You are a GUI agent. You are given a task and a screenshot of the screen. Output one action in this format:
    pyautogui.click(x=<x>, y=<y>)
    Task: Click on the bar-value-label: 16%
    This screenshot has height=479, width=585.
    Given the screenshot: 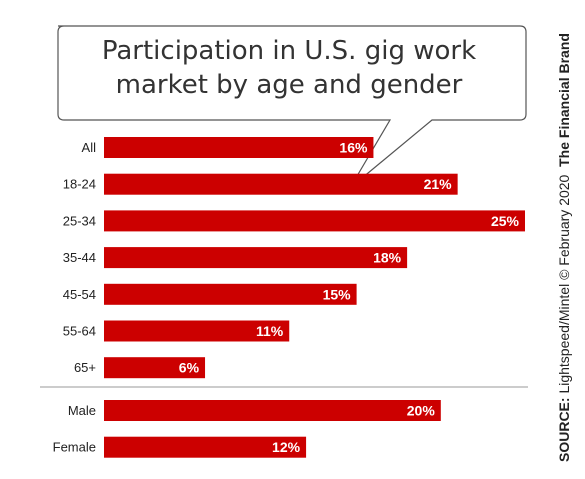 What is the action you would take?
    pyautogui.click(x=353, y=148)
    